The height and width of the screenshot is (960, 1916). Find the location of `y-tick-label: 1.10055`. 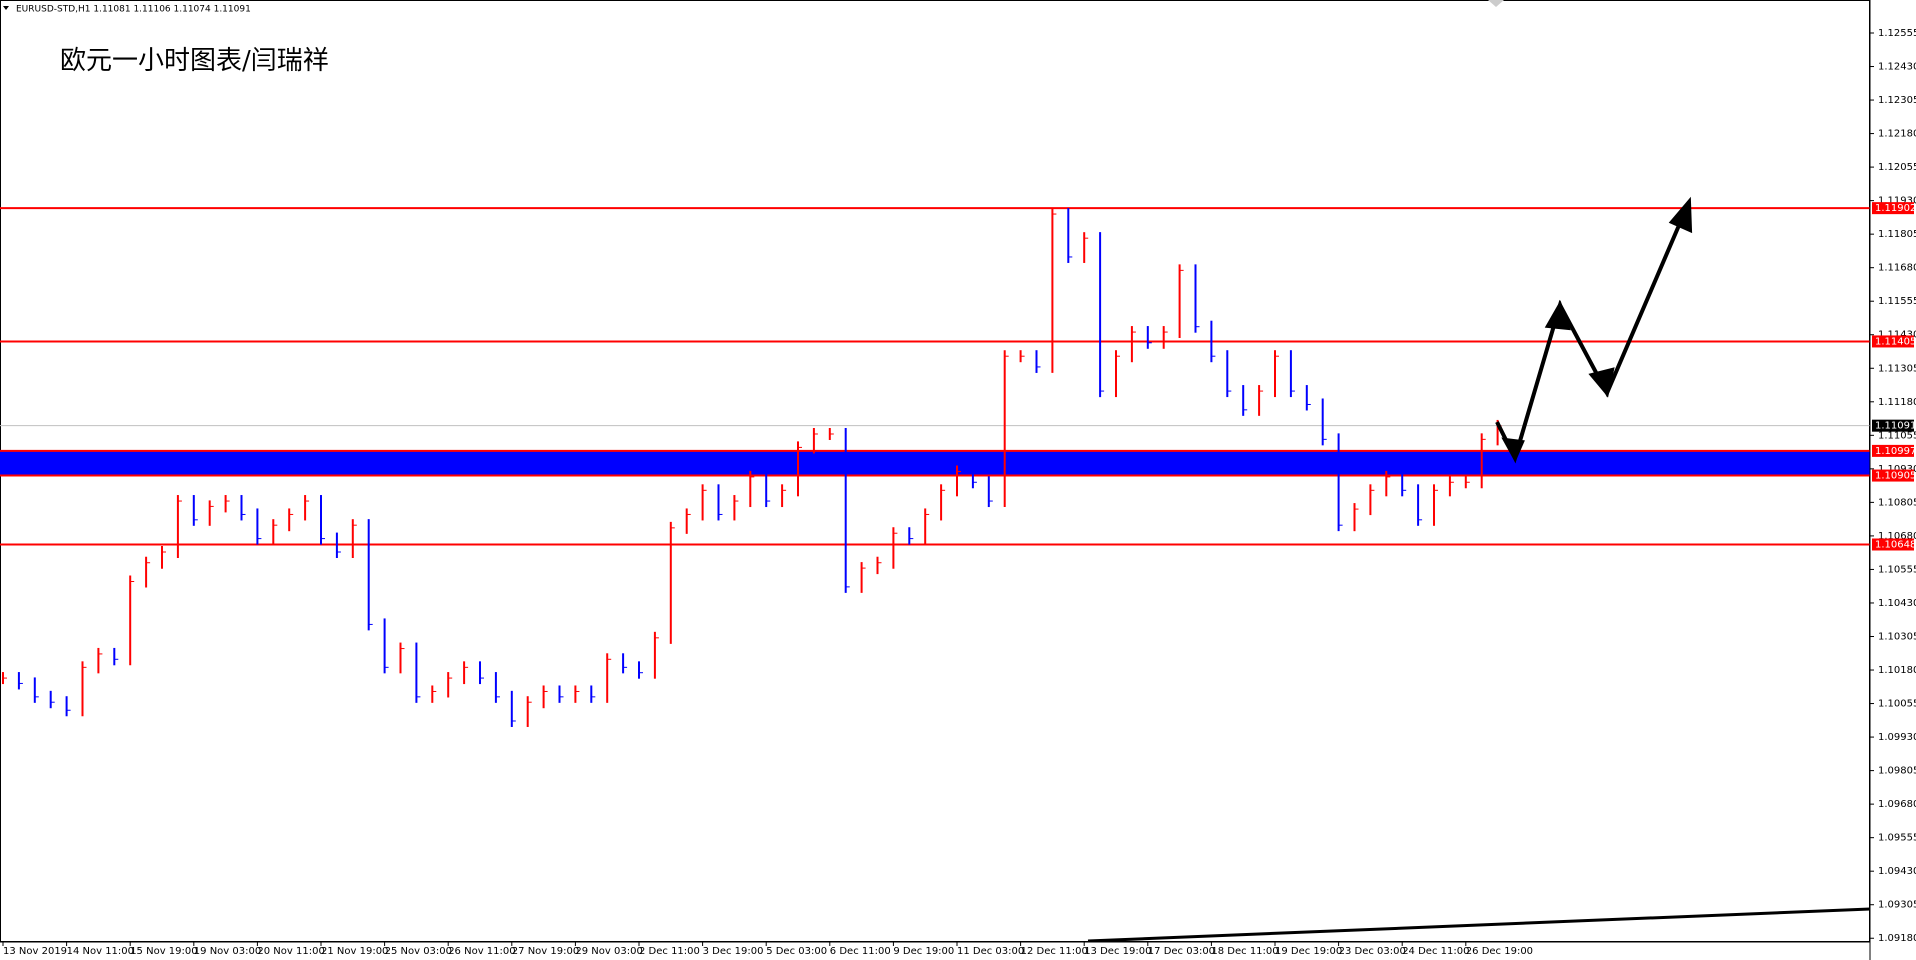

y-tick-label: 1.10055 is located at coordinates (1897, 704).